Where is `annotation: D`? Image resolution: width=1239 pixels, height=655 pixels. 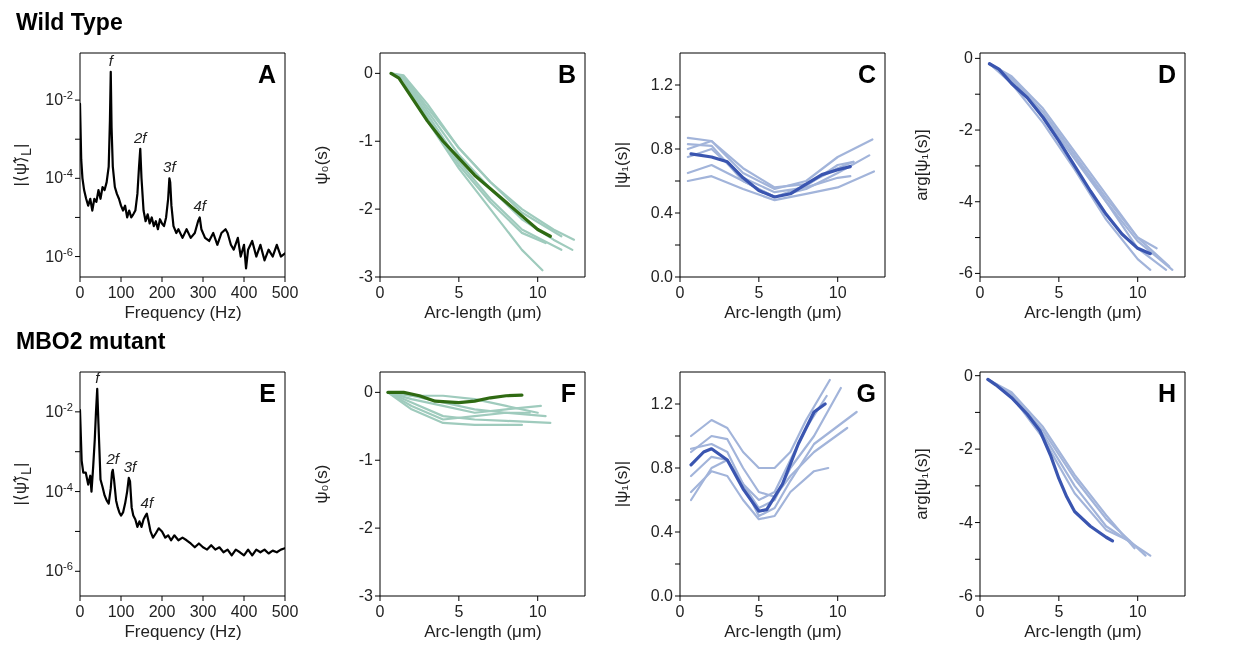 annotation: D is located at coordinates (1166, 74).